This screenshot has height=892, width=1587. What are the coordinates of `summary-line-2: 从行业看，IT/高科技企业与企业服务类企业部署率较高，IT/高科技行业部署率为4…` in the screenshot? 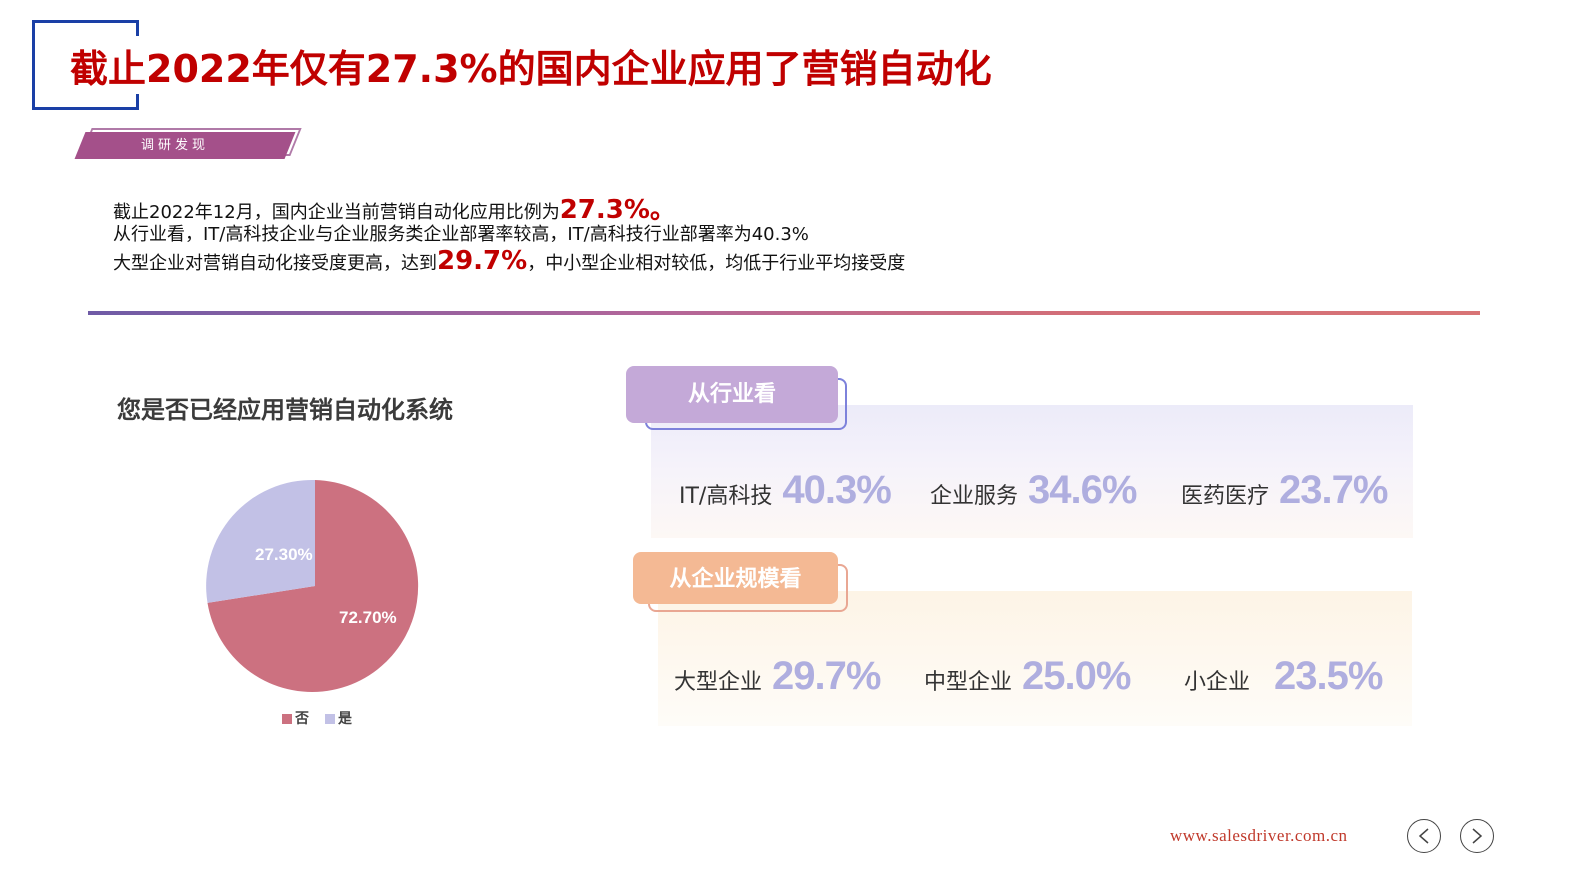 It's located at (461, 234).